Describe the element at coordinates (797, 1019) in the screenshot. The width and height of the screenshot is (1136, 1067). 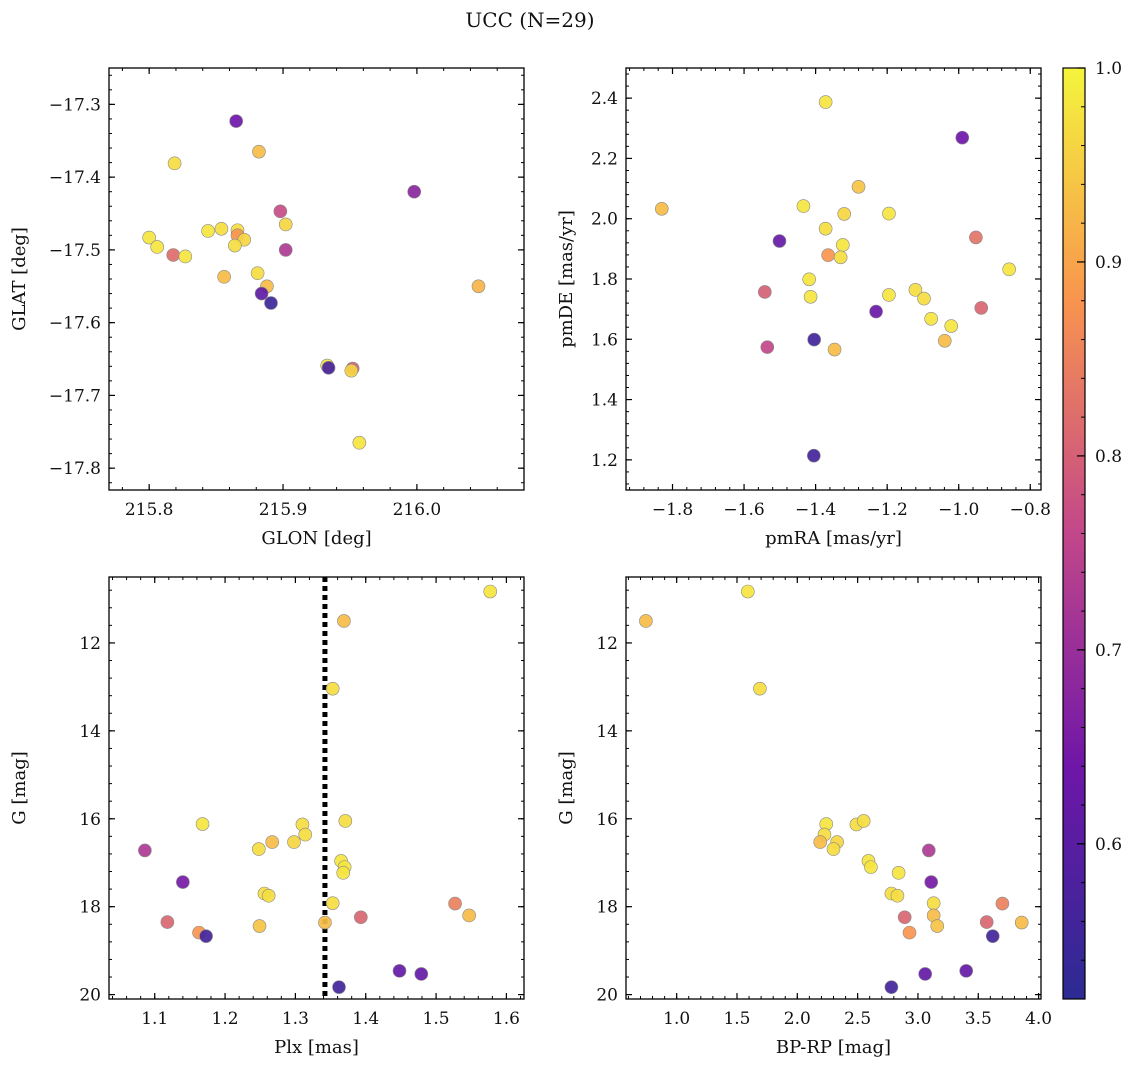
I see `x-tick-label: 2.0` at that location.